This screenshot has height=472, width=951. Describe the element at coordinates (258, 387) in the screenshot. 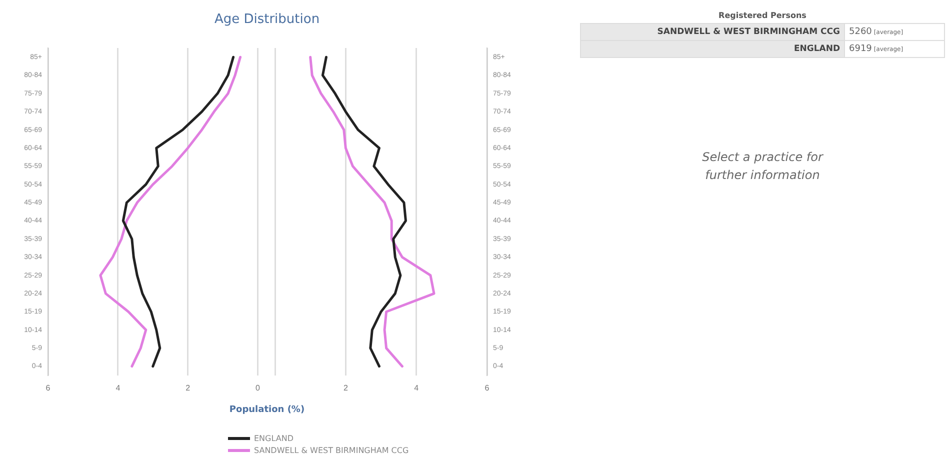

I see `x-tick-label: 0` at that location.